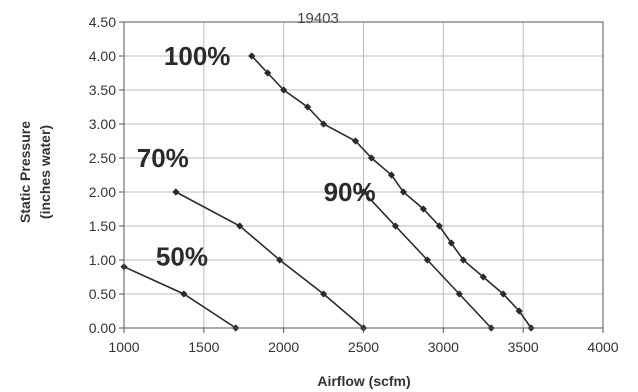 The image size is (638, 392). What do you see at coordinates (182, 257) in the screenshot?
I see `series-label: 50%` at bounding box center [182, 257].